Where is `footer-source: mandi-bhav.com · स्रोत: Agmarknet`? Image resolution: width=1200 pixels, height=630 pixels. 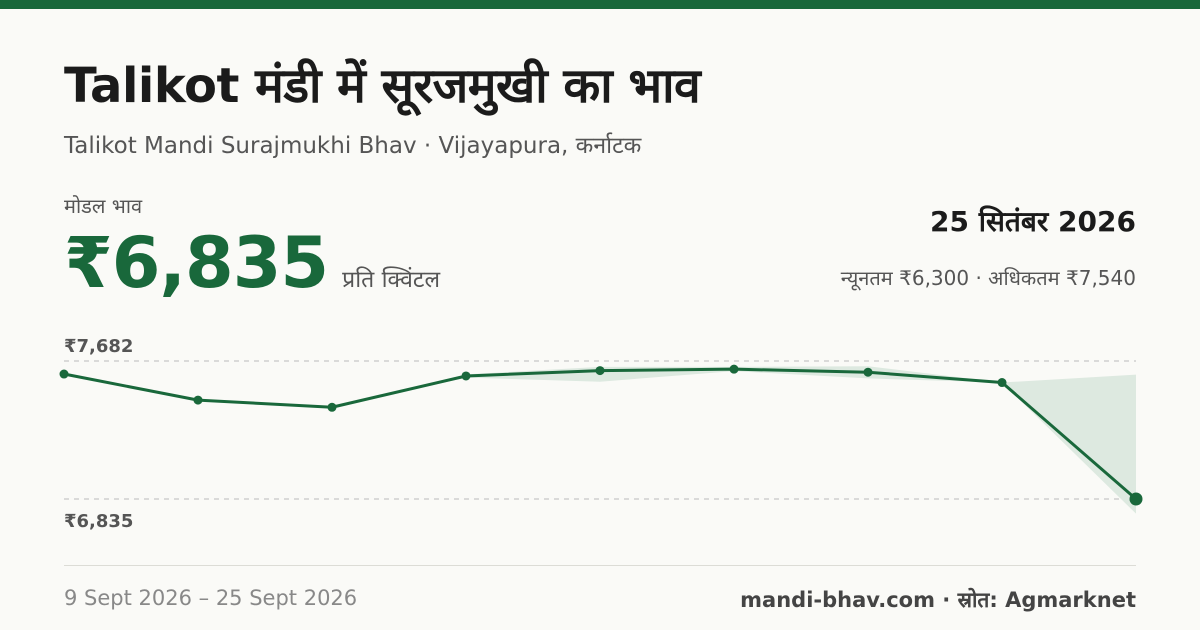 footer-source: mandi-bhav.com · स्रोत: Agmarknet is located at coordinates (938, 600).